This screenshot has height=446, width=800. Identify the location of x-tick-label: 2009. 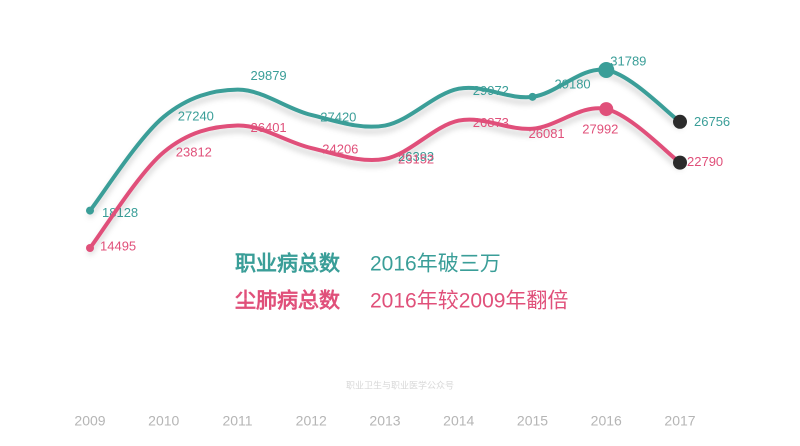
(89, 421).